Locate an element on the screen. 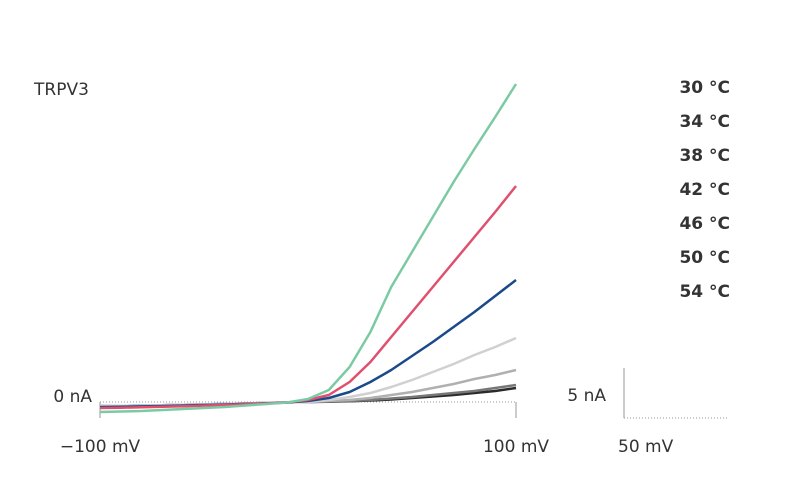 The width and height of the screenshot is (800, 492). legend-entry: 50 °C is located at coordinates (704, 258).